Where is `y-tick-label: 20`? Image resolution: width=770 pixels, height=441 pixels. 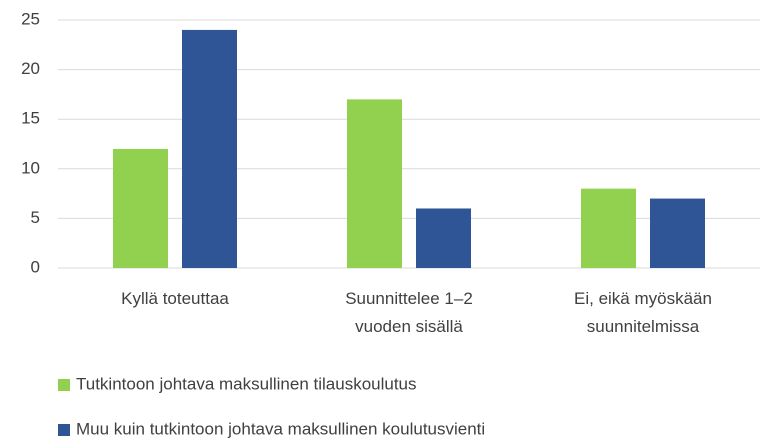 y-tick-label: 20 is located at coordinates (30, 68).